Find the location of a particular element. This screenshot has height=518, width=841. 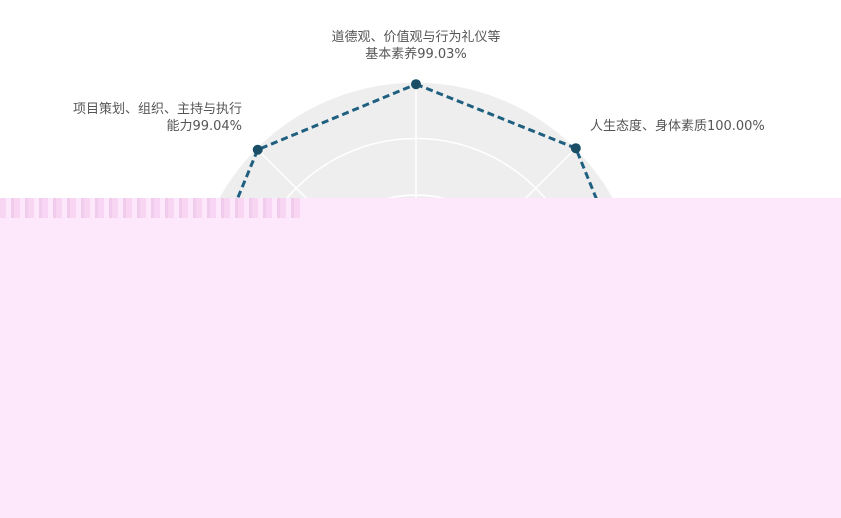

axis-label-2: 人生态度、身体素质100.00% is located at coordinates (677, 126).